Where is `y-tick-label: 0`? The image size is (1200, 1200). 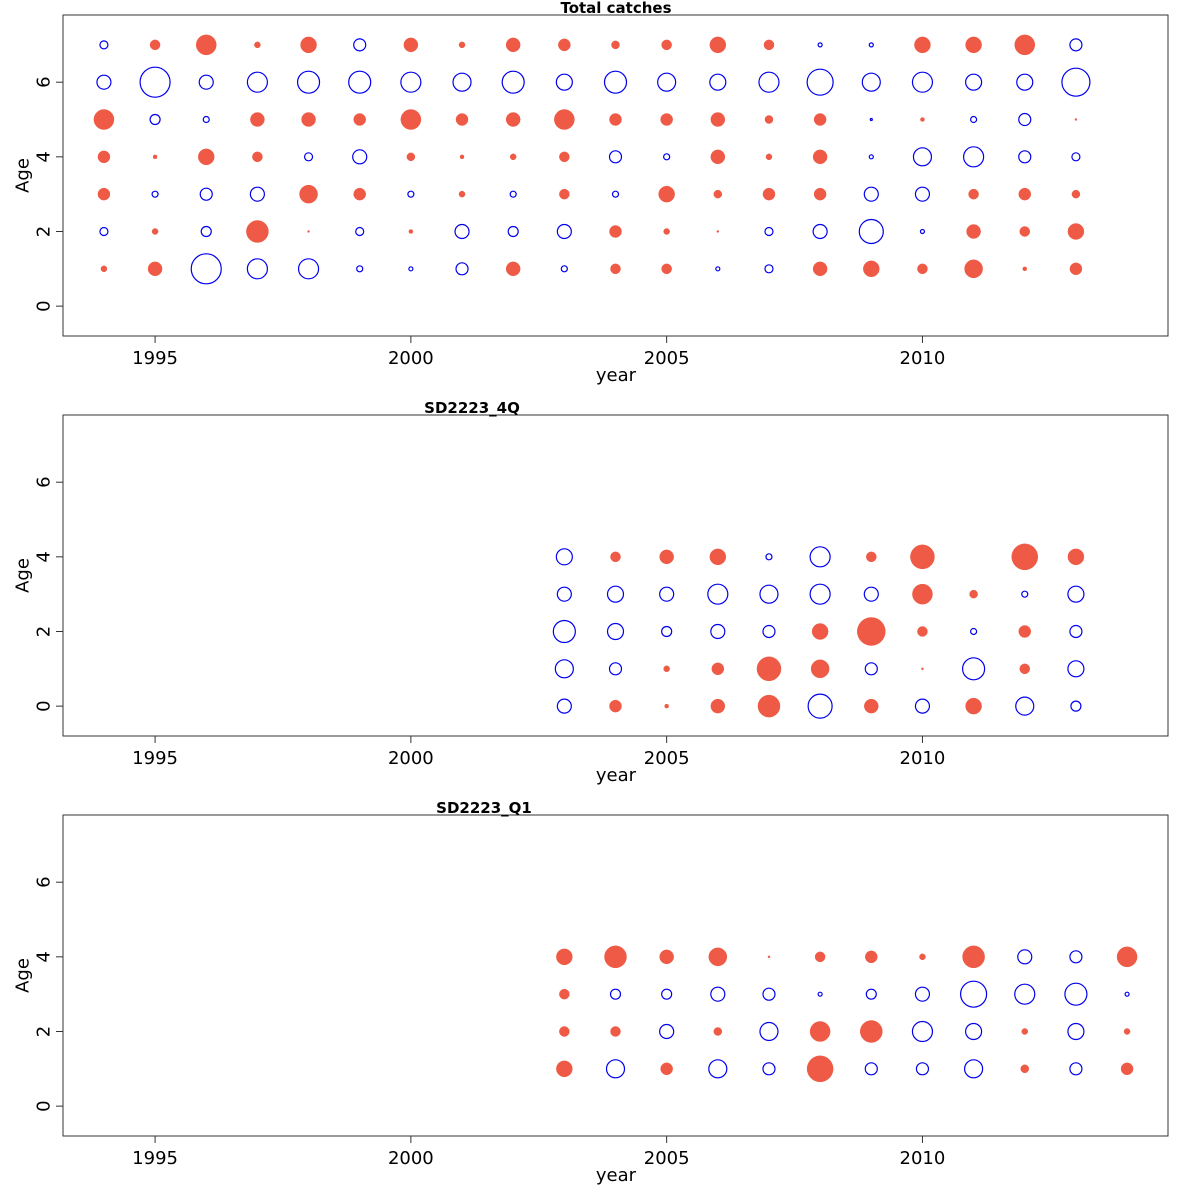
y-tick-label: 0 is located at coordinates (43, 1105).